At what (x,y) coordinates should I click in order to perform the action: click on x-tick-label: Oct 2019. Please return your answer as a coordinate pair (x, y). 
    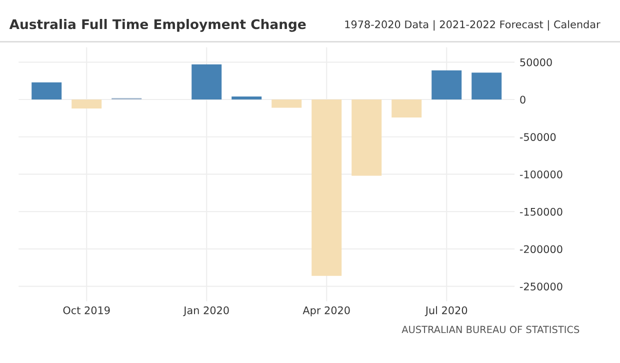
    Looking at the image, I should click on (86, 310).